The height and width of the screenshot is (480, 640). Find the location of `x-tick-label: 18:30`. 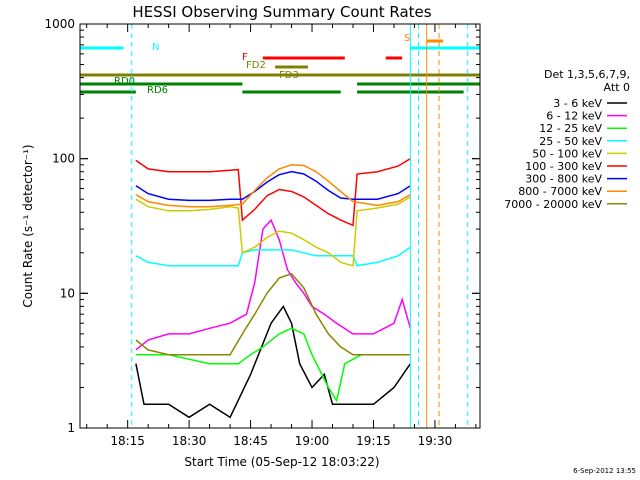

x-tick-label: 18:30 is located at coordinates (189, 441).